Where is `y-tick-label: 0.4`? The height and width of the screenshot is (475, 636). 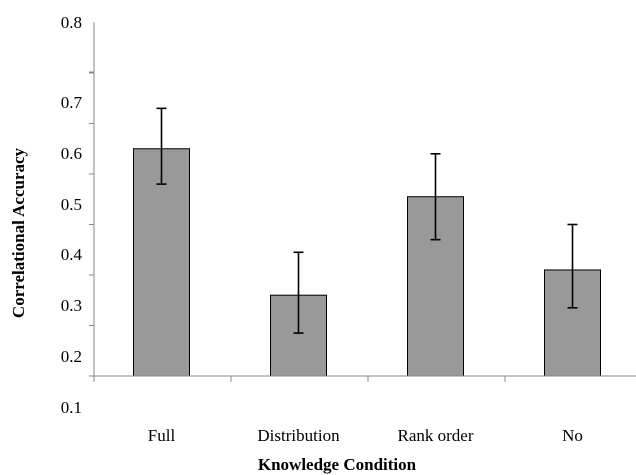 y-tick-label: 0.4 is located at coordinates (72, 254).